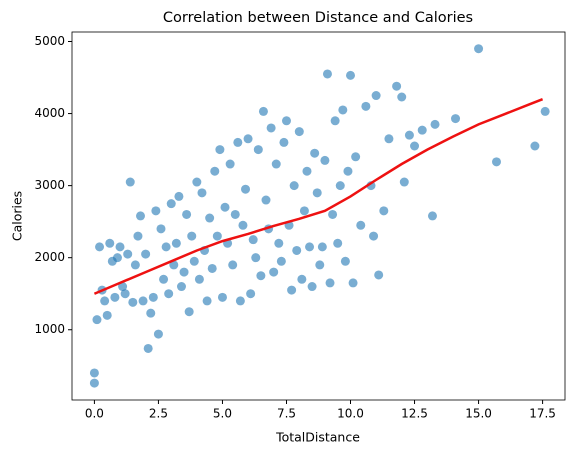 The image size is (580, 455). What do you see at coordinates (350, 414) in the screenshot?
I see `x-tick-label: 10.0` at bounding box center [350, 414].